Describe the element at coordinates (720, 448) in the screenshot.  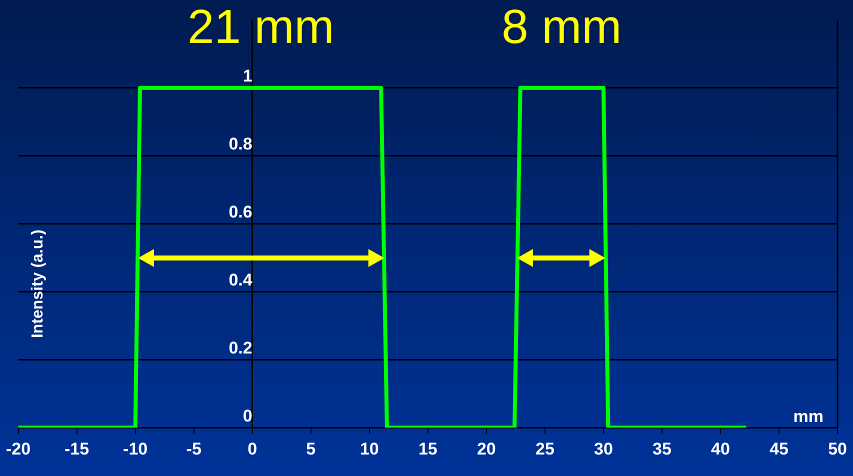
I see `x-tick-label: 40` at that location.